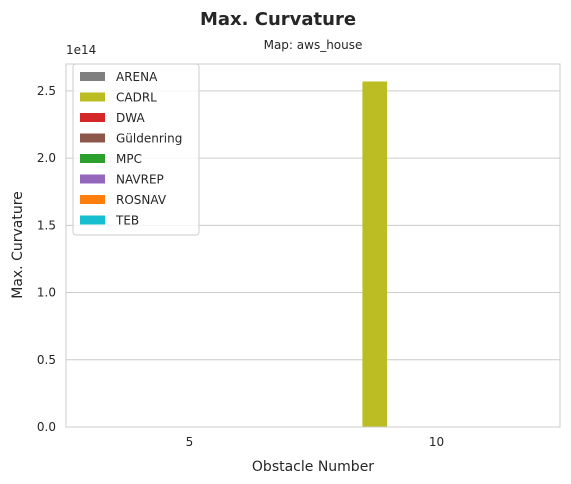 This screenshot has width=571, height=484. What do you see at coordinates (129, 159) in the screenshot?
I see `legend-label: MPC` at bounding box center [129, 159].